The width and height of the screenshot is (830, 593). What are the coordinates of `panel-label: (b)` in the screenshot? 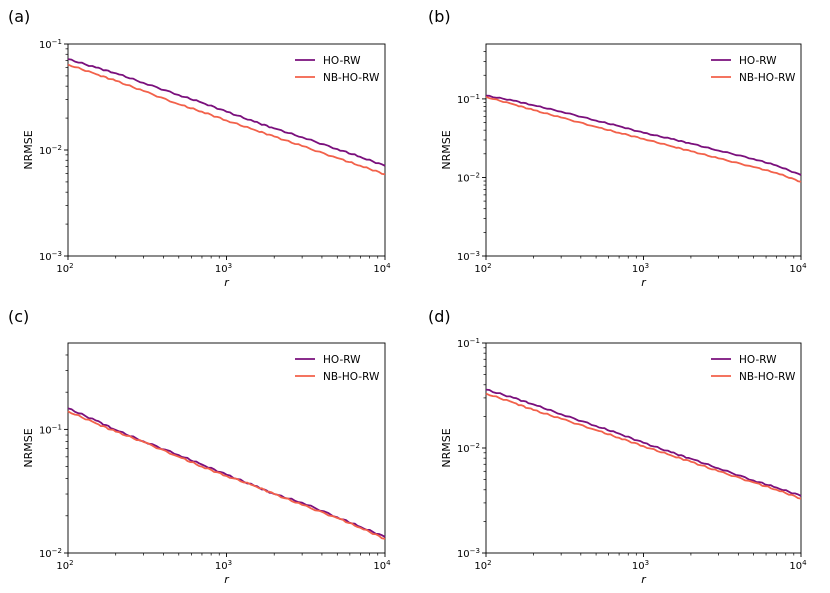 It's located at (439, 16).